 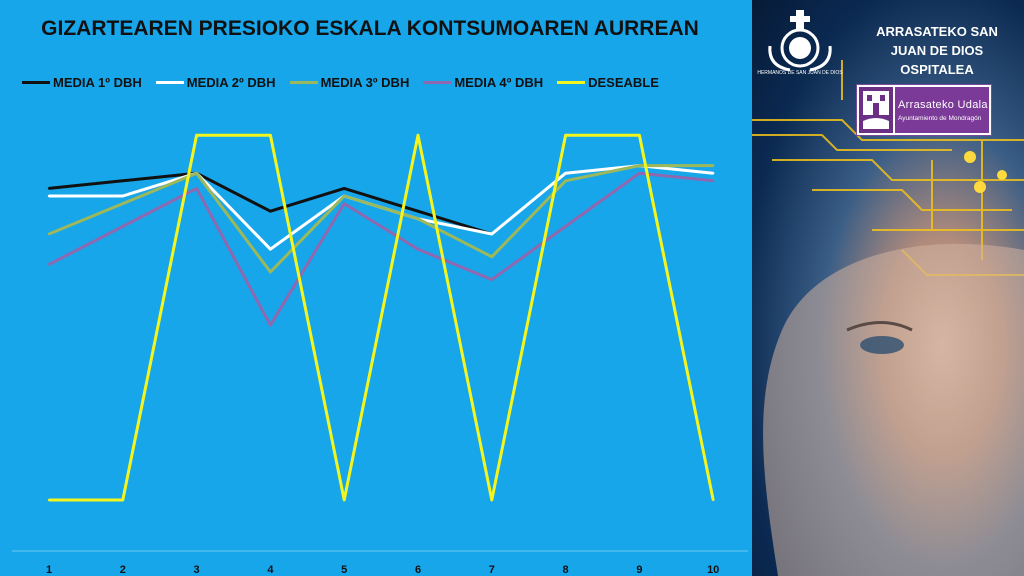 I want to click on hospital-name-line: ARRASATEKO SAN, so click(x=937, y=31).